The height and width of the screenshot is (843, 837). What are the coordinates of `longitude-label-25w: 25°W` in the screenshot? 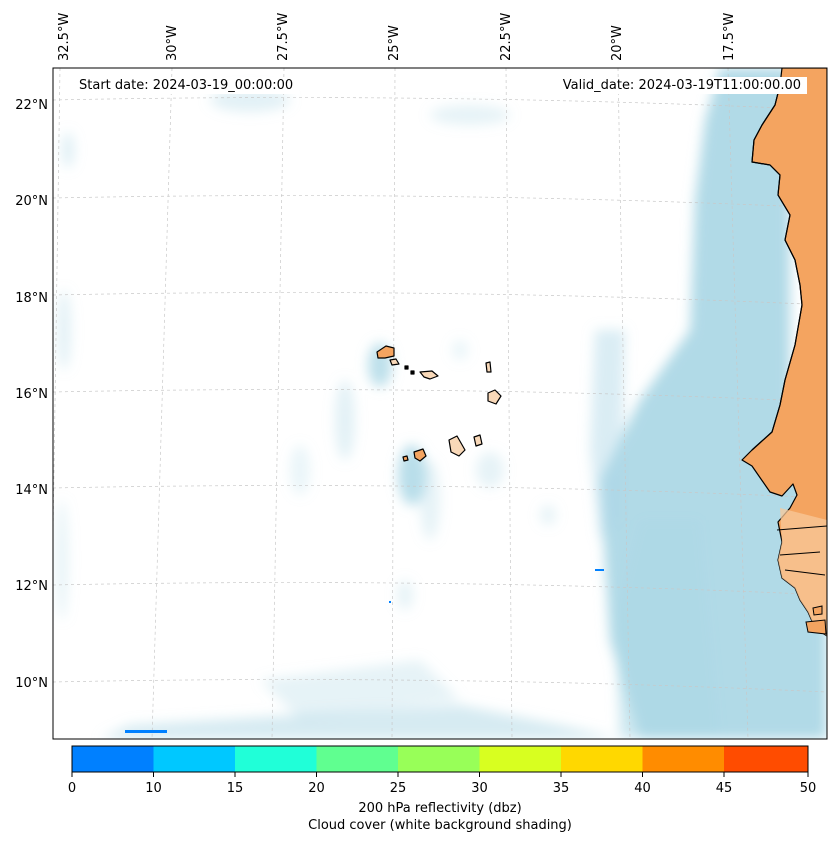 It's located at (394, 43).